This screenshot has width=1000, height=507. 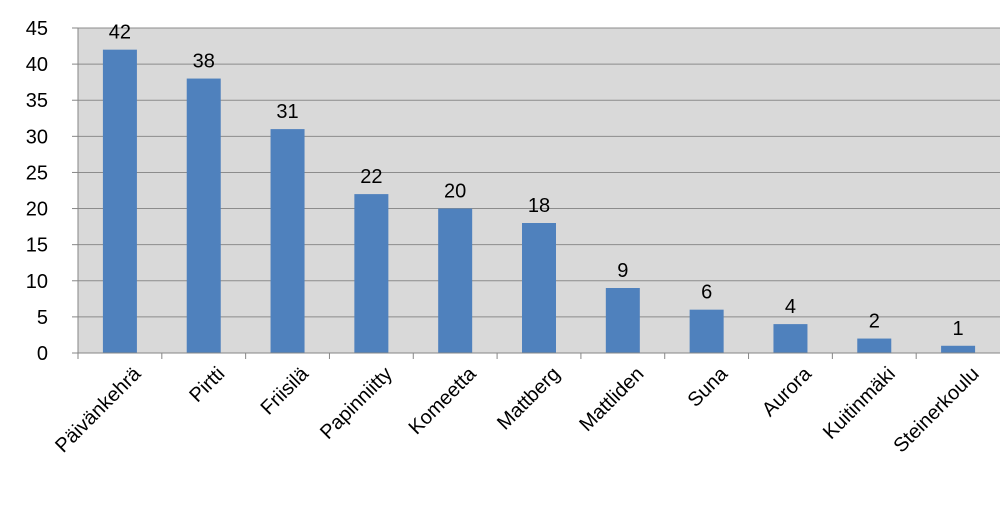 I want to click on category-label: Mattliden, so click(x=611, y=399).